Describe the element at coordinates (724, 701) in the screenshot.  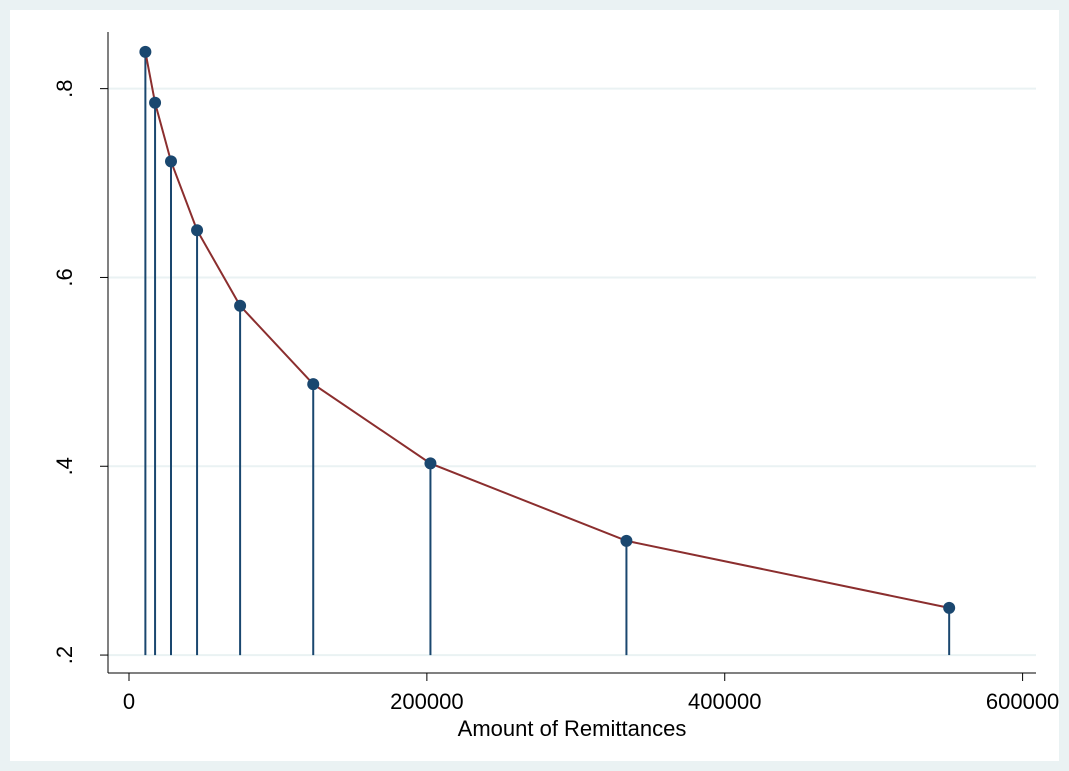
I see `x-tick-label: 400000` at that location.